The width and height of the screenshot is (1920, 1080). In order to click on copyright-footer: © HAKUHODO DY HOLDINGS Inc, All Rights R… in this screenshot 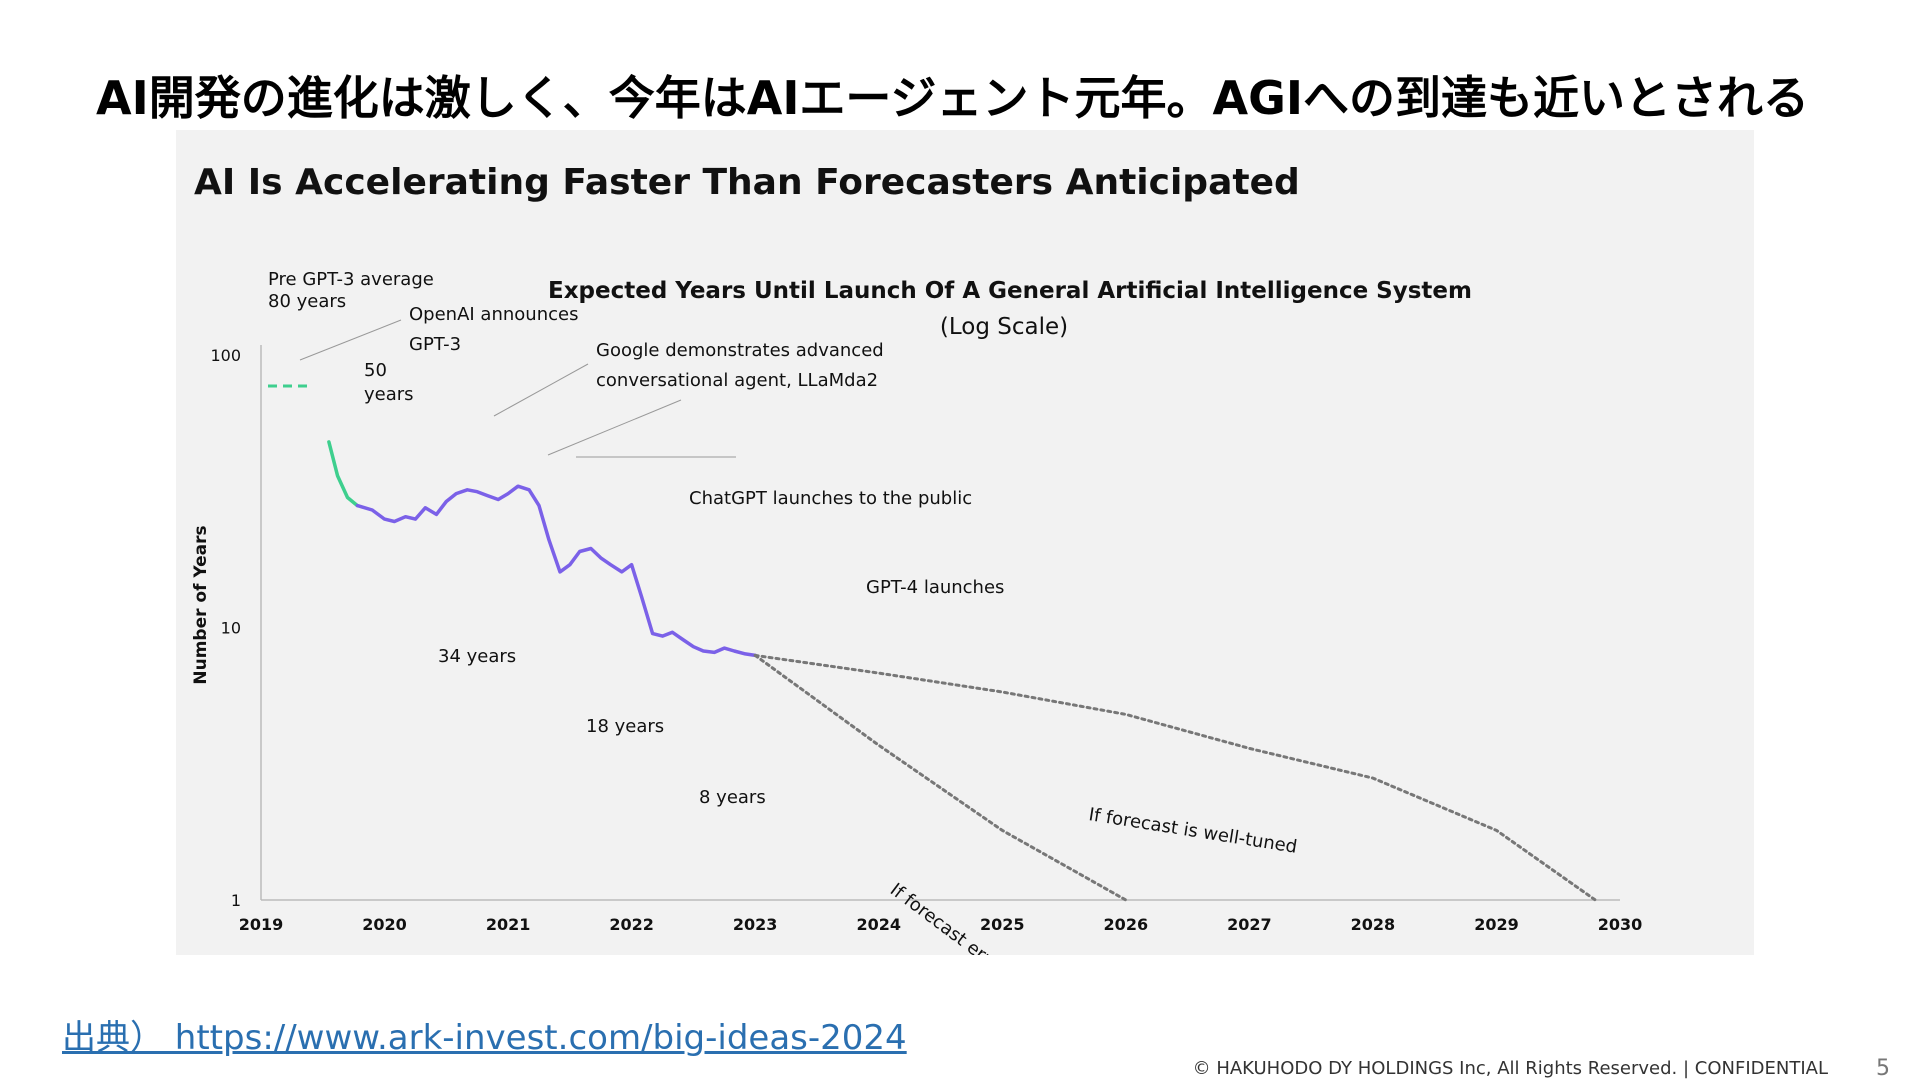, I will do `click(1510, 1068)`.